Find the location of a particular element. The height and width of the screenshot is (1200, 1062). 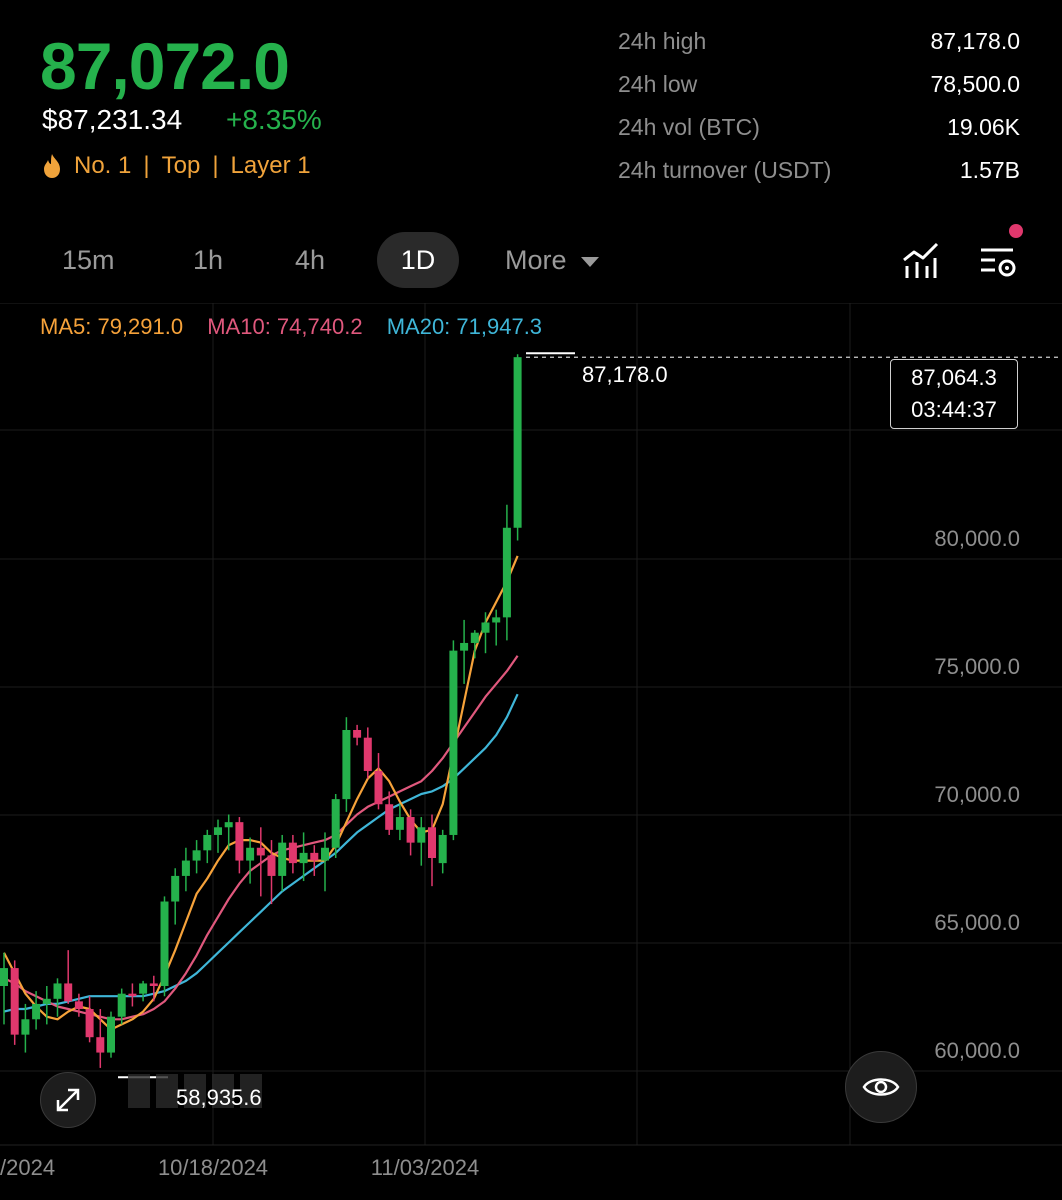

current-price-box: 87,064.3 03:44:37 is located at coordinates (954, 394).